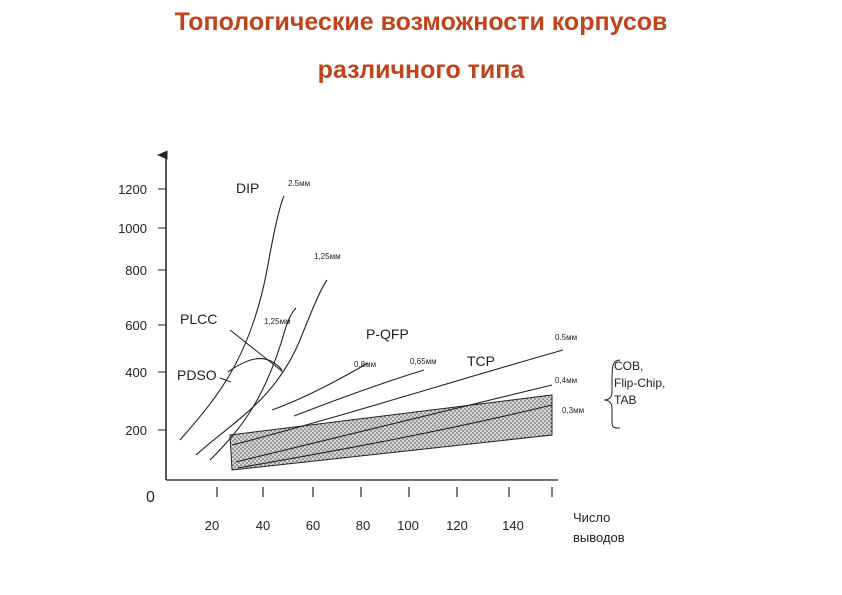 The height and width of the screenshot is (595, 842). I want to click on plcc-leader, so click(256, 351).